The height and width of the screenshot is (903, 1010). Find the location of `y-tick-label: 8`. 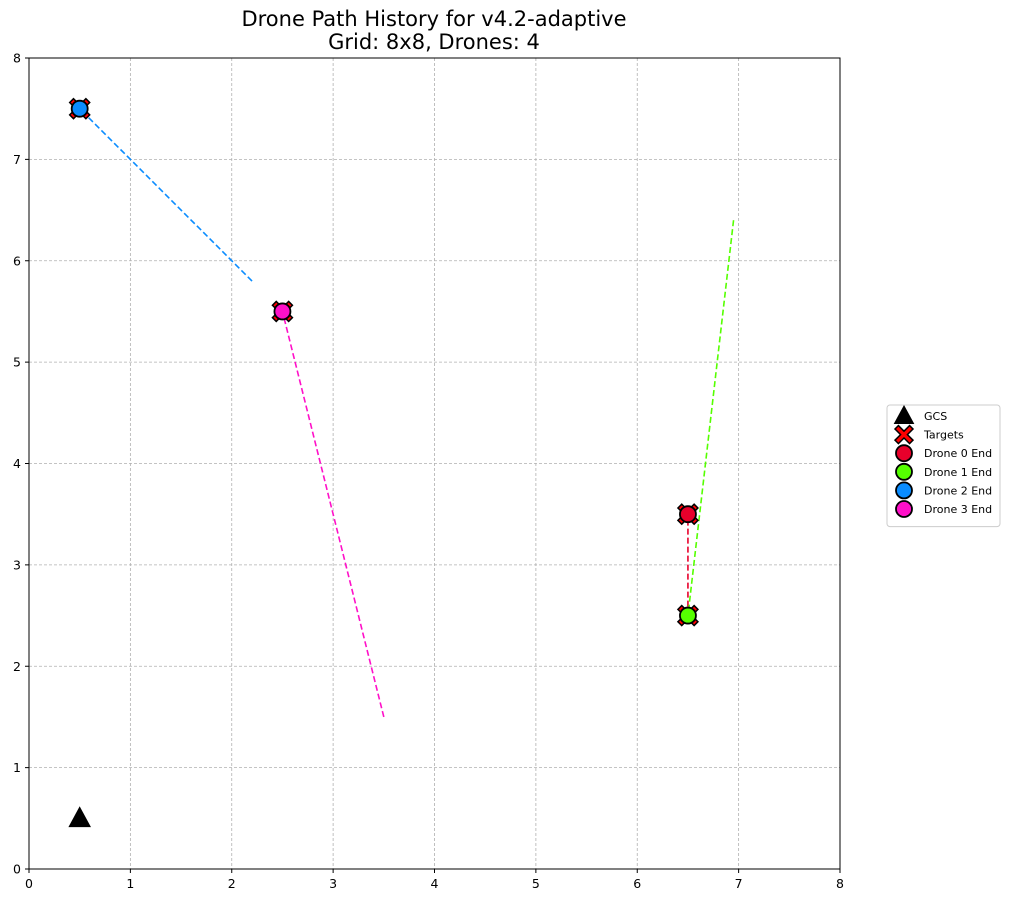

y-tick-label: 8 is located at coordinates (17, 58).